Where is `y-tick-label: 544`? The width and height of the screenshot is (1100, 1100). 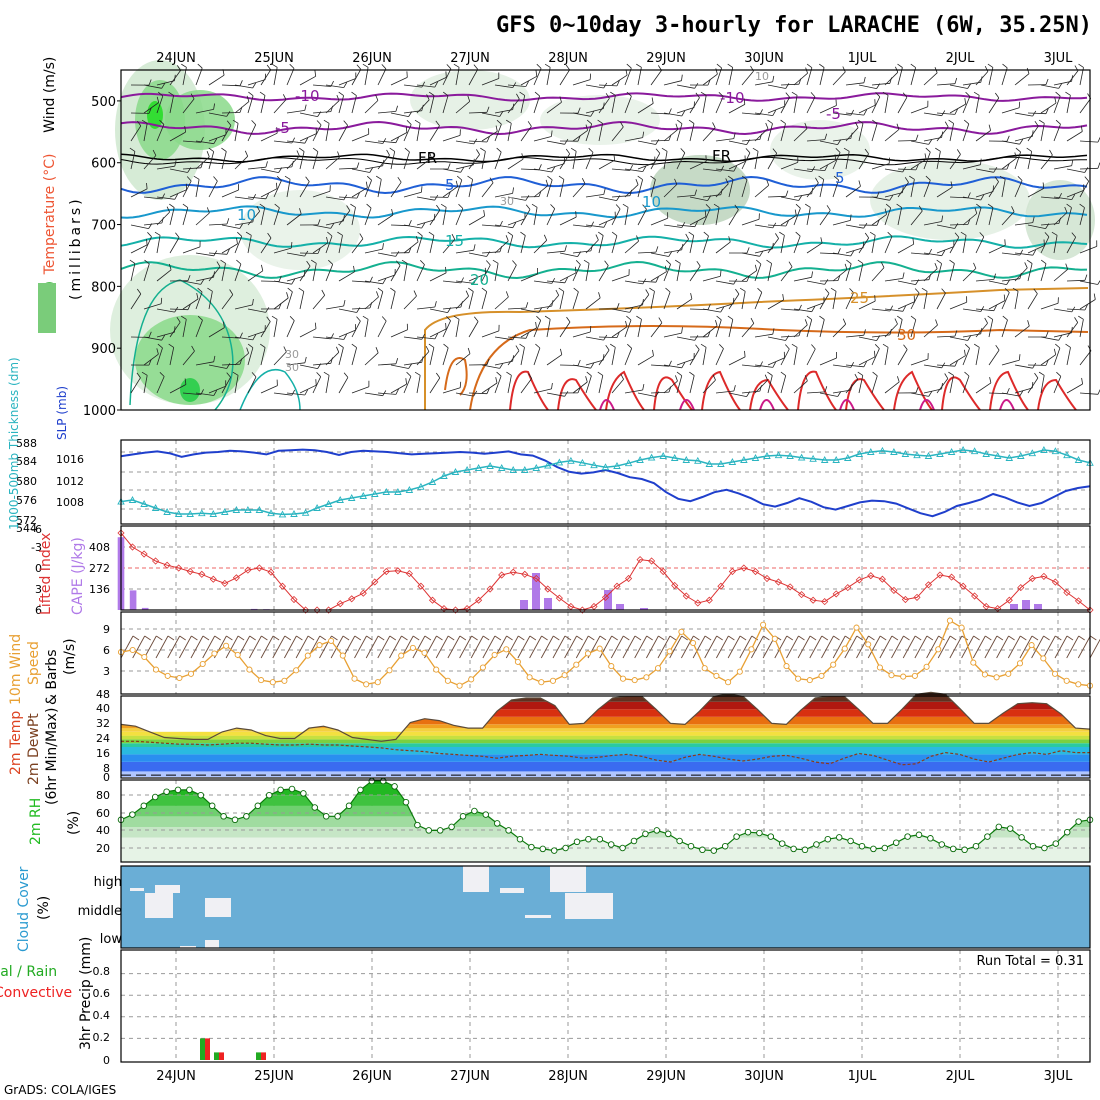
y-tick-label: 544 is located at coordinates (26, 528).